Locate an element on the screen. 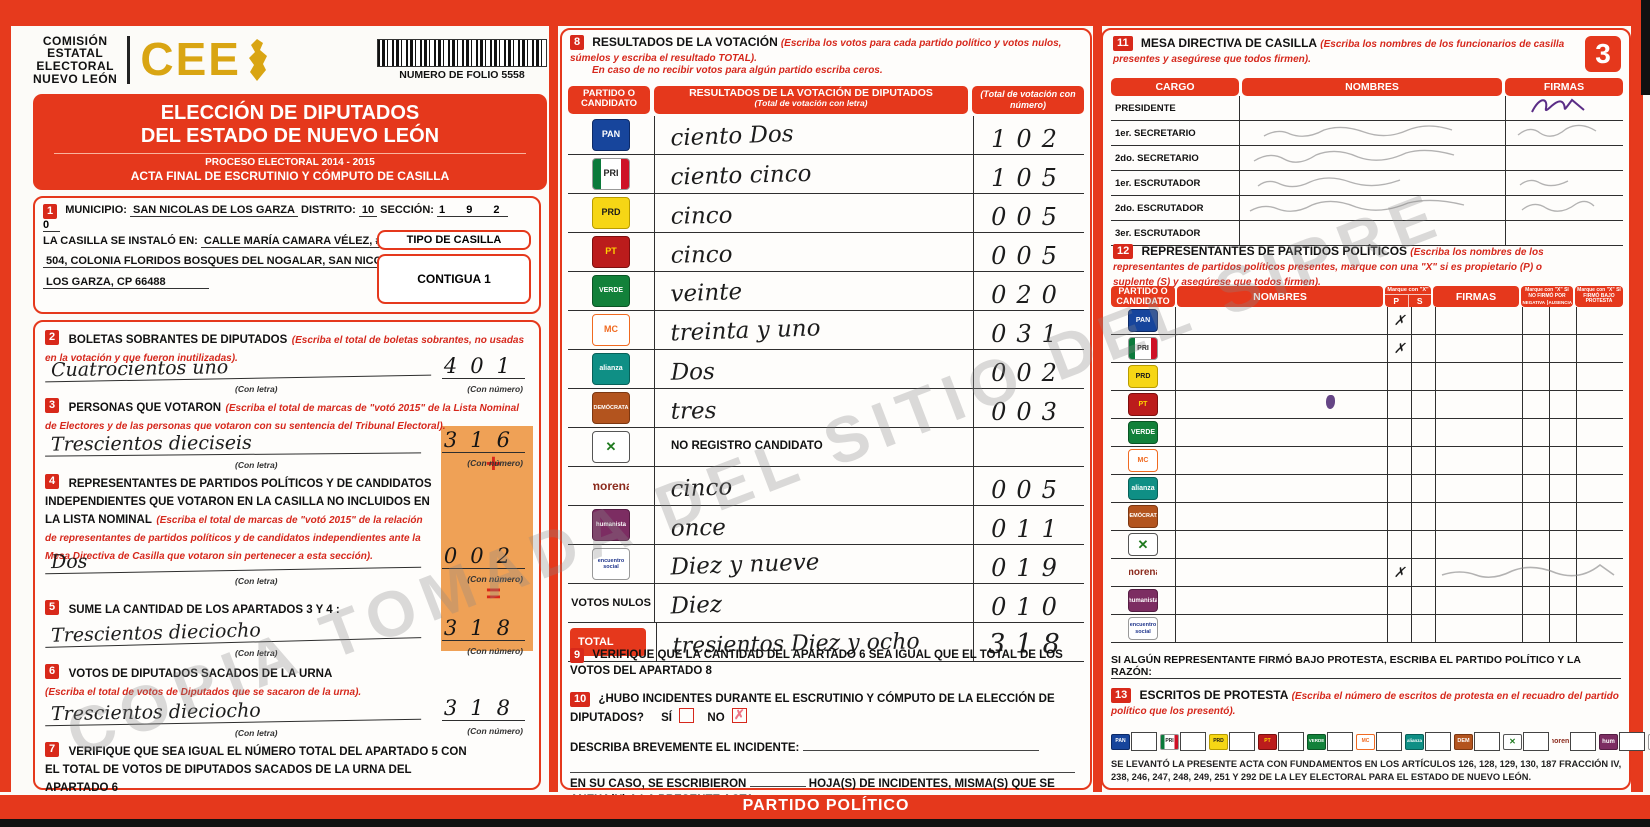 This screenshot has height=827, width=1650. protesta-pair: PAN is located at coordinates (1134, 741).